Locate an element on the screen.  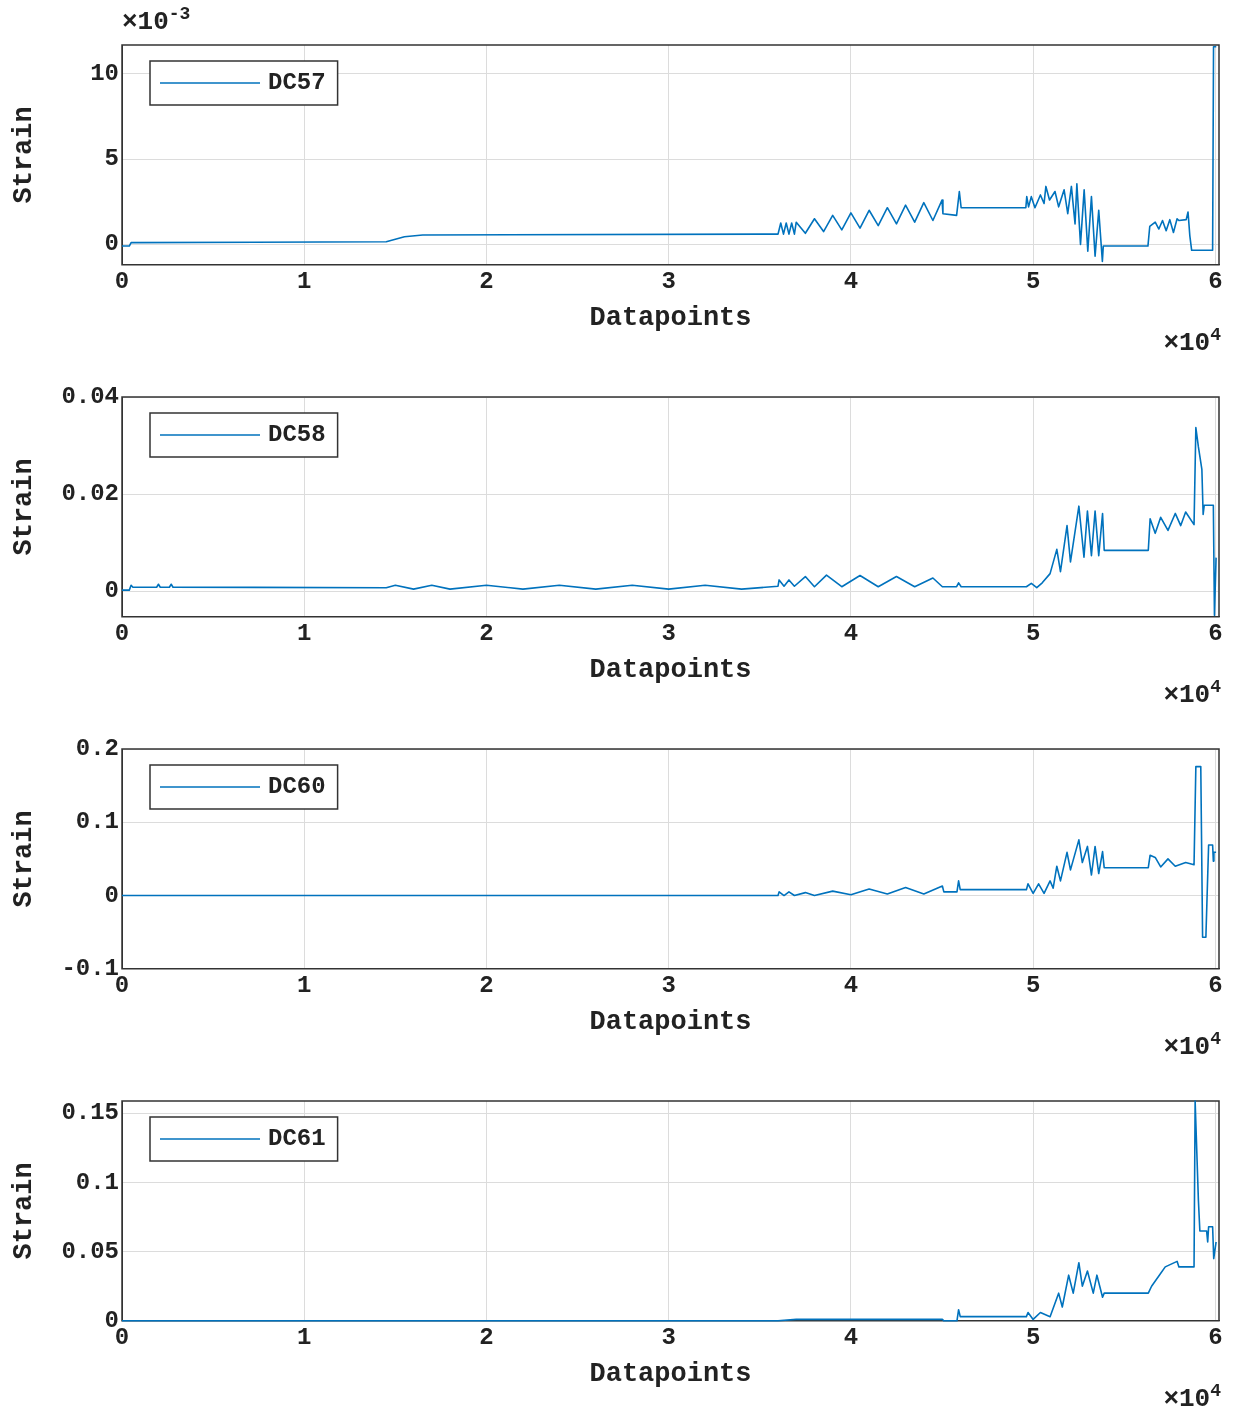
text: ×10$^{-3}$ is located at coordinates (156, 20).